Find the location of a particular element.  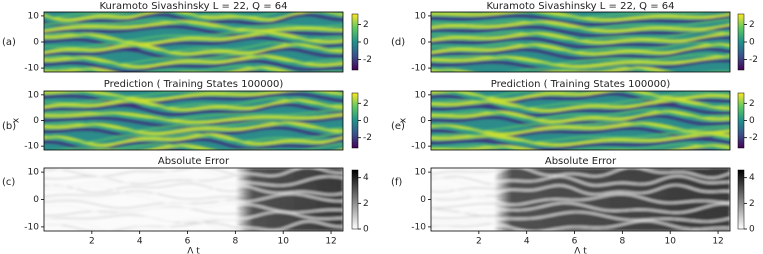

x-tick-label: 6 is located at coordinates (575, 242).